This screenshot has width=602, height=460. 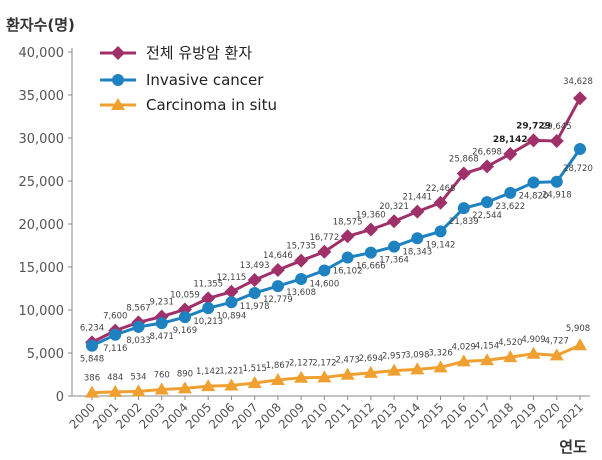 What do you see at coordinates (115, 349) in the screenshot?
I see `data-label: 7,116` at bounding box center [115, 349].